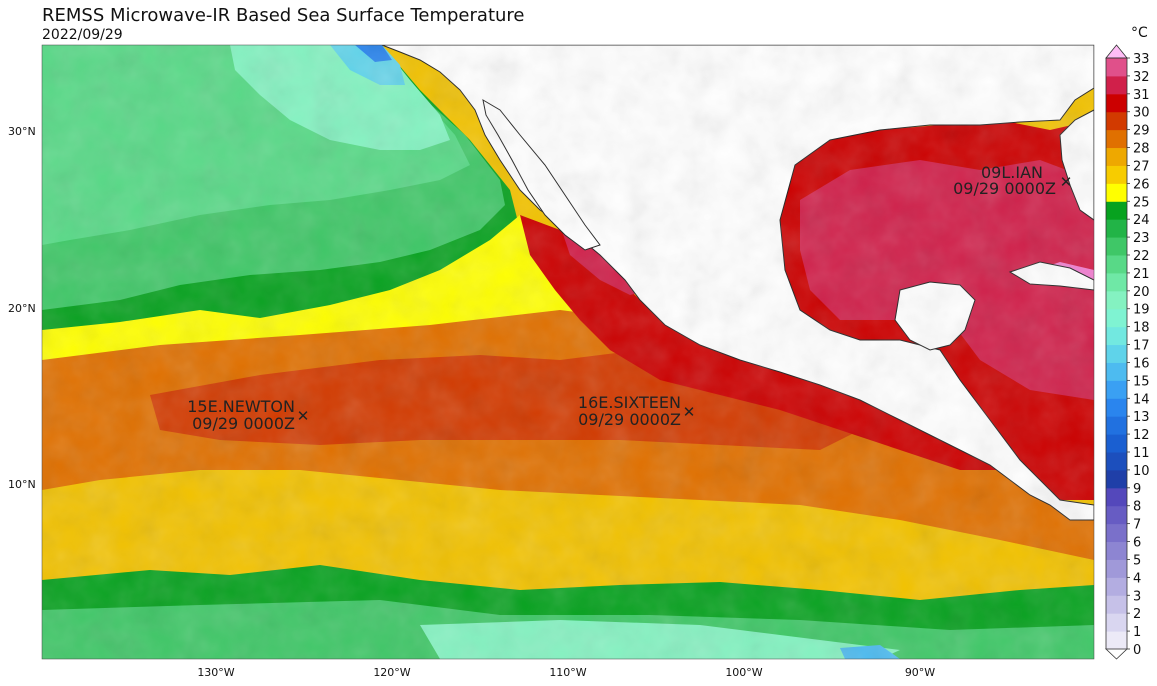  I want to click on colorbar-tick-label: 8, so click(1137, 507).